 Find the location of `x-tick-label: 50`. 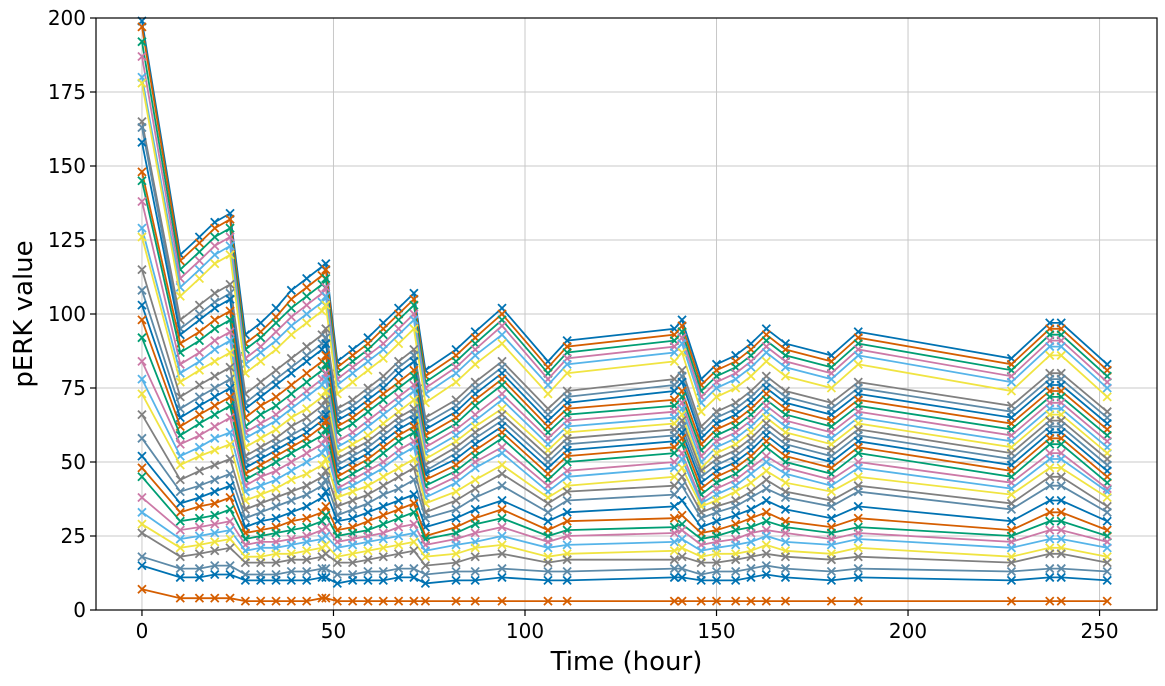

x-tick-label: 50 is located at coordinates (333, 631).